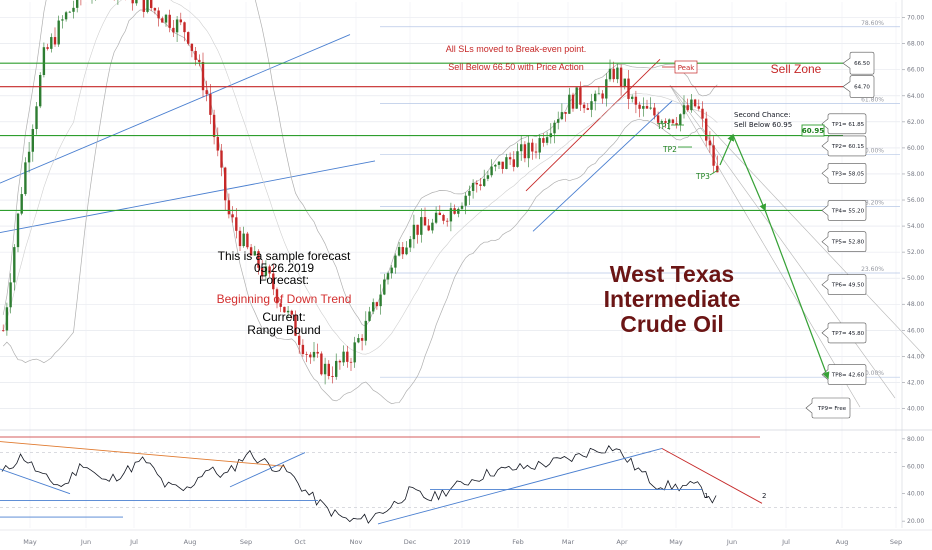  What do you see at coordinates (356, 542) in the screenshot?
I see `time-tick-label: Nov` at bounding box center [356, 542].